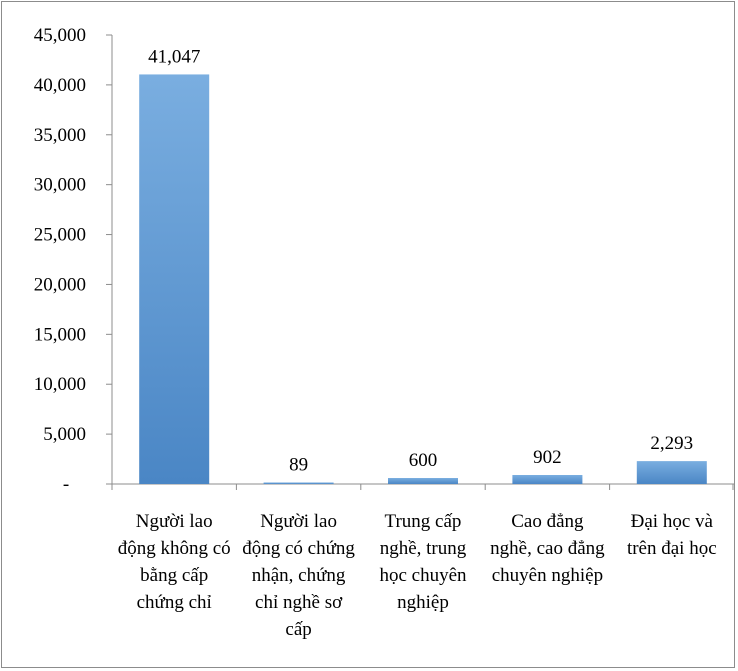  Describe the element at coordinates (672, 535) in the screenshot. I see `category-label: Đại học và trên đại học` at that location.